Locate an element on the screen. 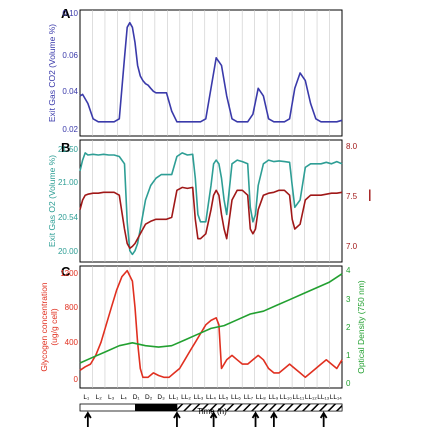  panel-label-a: A is located at coordinates (66, 13).